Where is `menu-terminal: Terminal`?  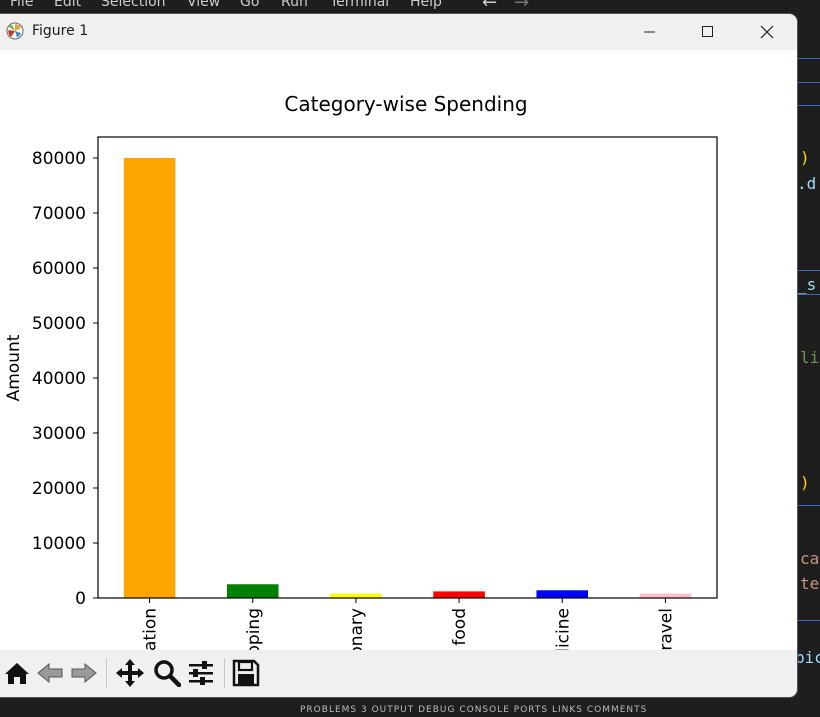 menu-terminal: Terminal is located at coordinates (360, 5).